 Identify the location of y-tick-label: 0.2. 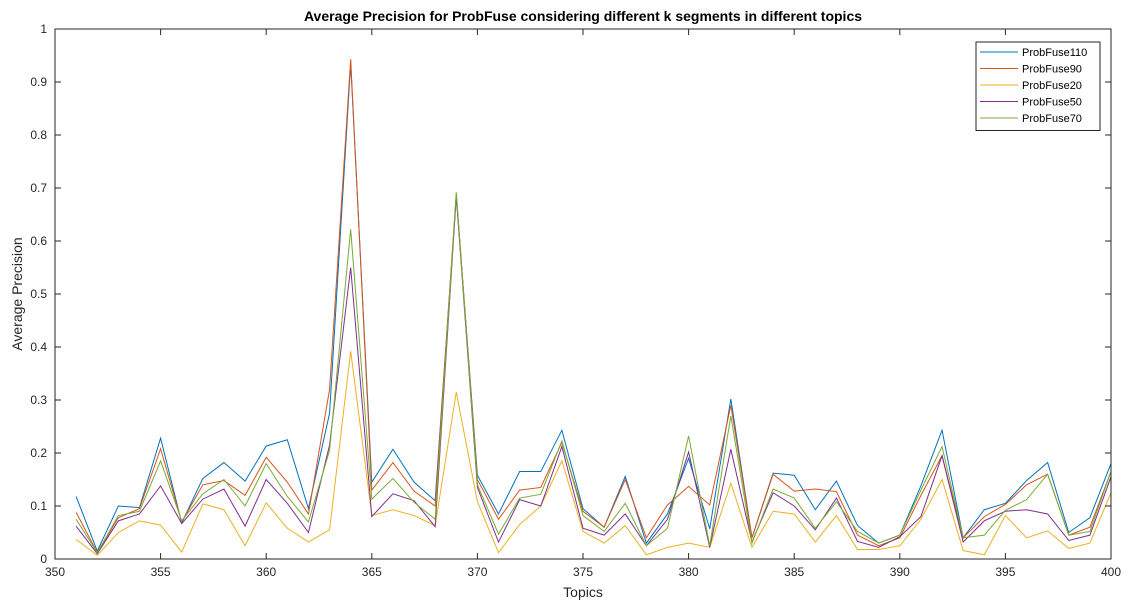
(38, 453).